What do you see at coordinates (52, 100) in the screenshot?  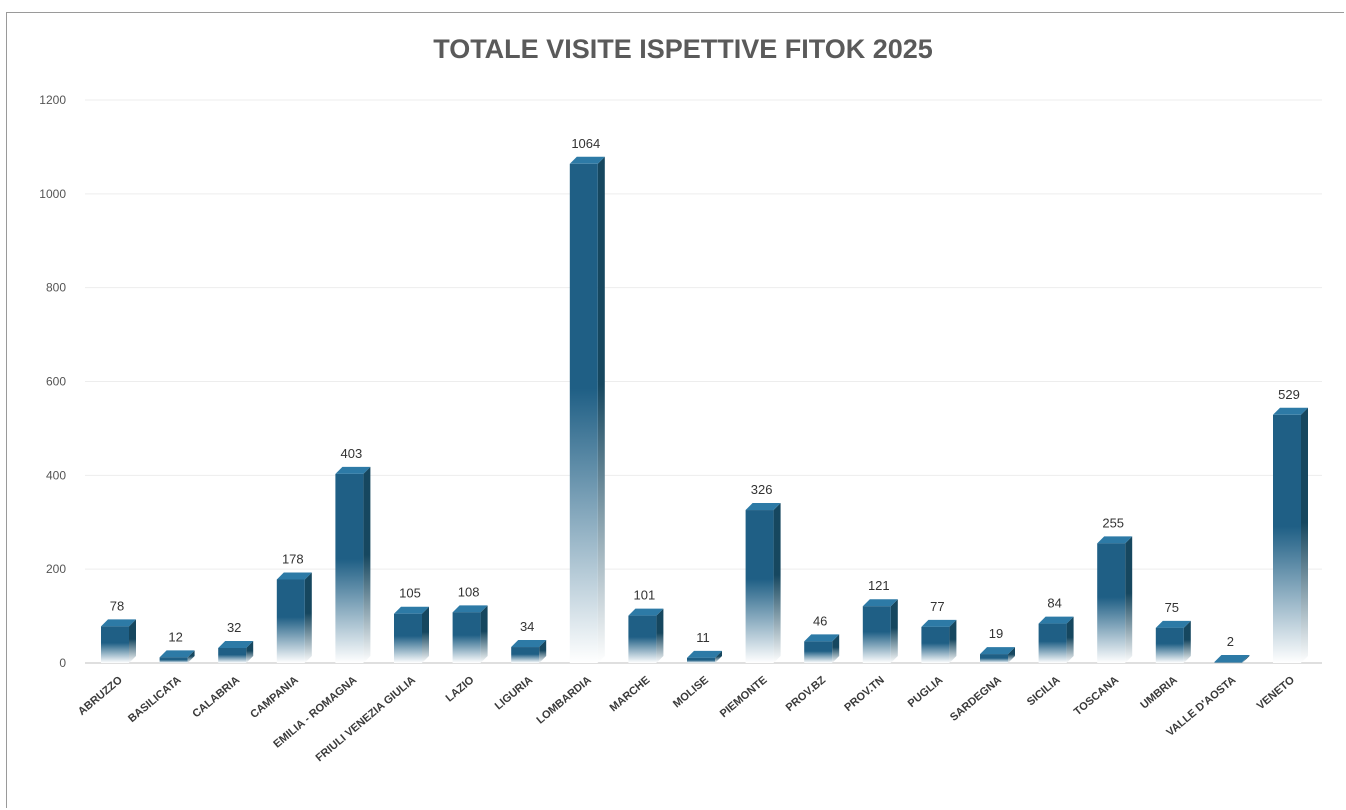 I see `y-tick-label: 1200` at bounding box center [52, 100].